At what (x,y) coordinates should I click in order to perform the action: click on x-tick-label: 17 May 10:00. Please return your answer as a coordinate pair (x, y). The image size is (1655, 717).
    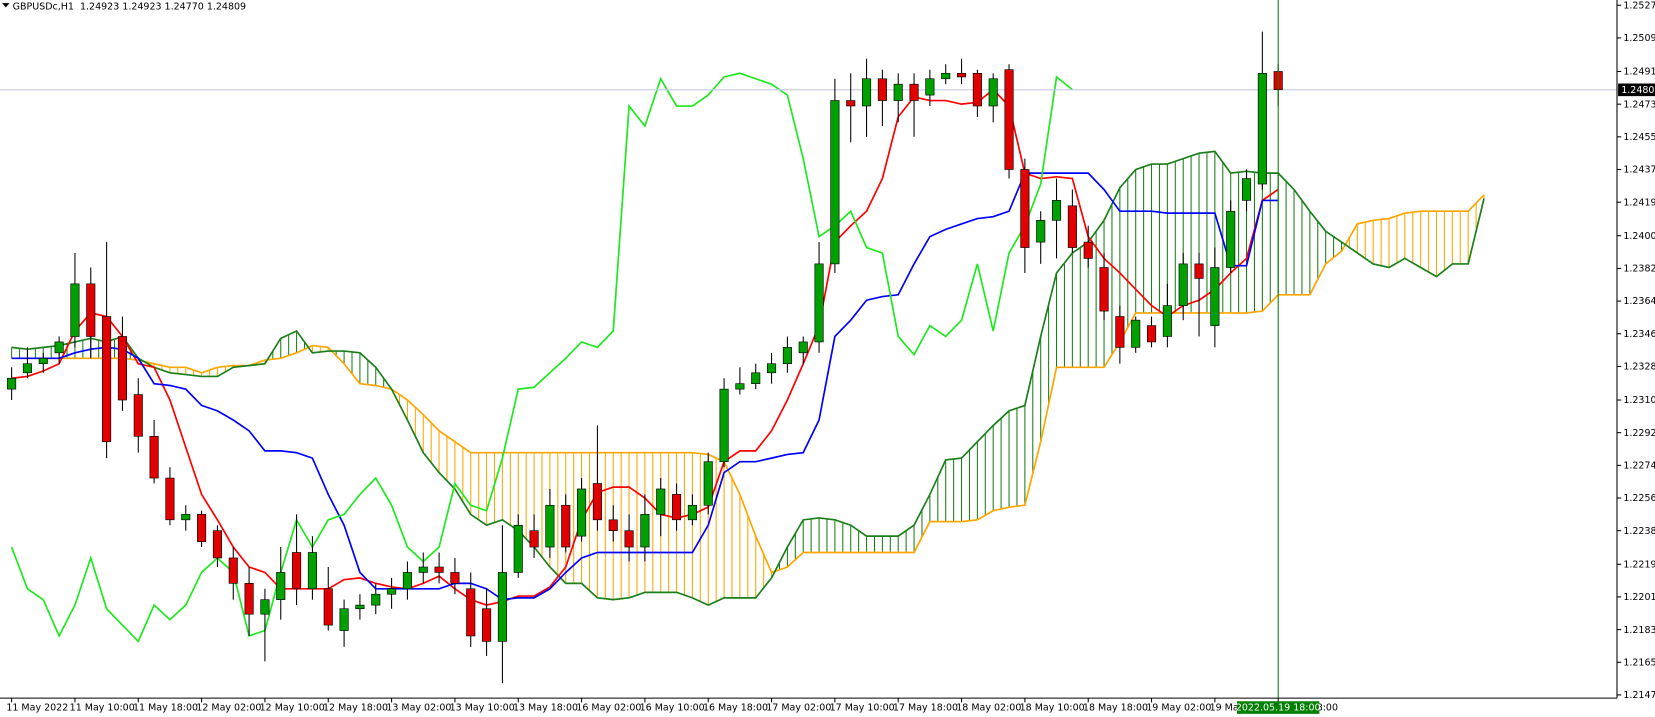
    Looking at the image, I should click on (862, 708).